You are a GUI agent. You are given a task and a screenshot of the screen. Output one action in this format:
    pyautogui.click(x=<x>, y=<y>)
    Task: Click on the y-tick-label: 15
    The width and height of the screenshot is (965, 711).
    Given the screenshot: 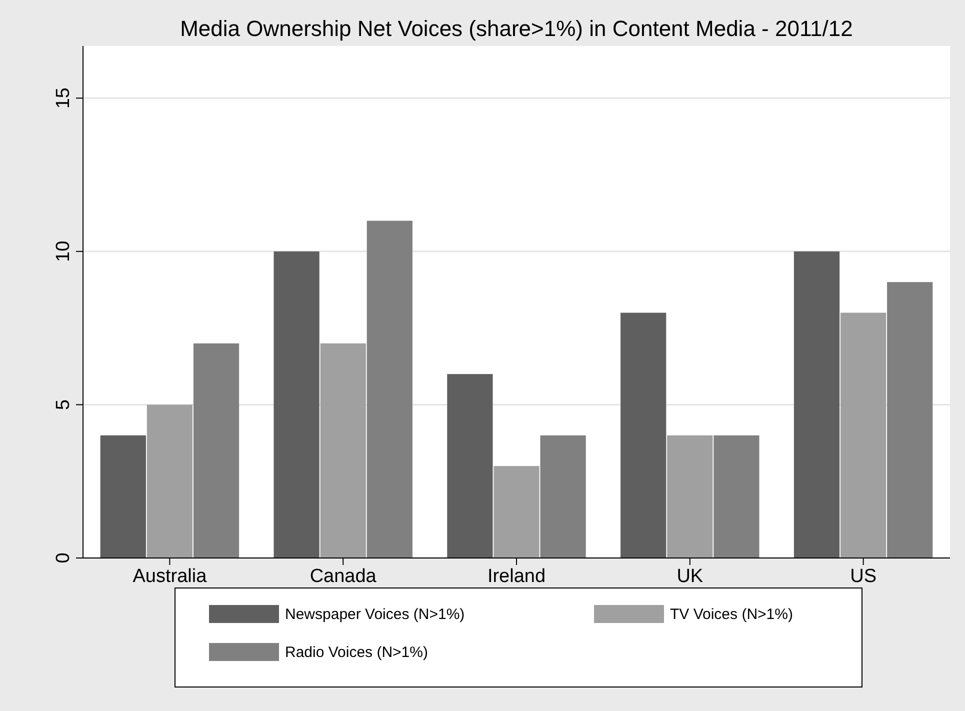 What is the action you would take?
    pyautogui.click(x=63, y=98)
    